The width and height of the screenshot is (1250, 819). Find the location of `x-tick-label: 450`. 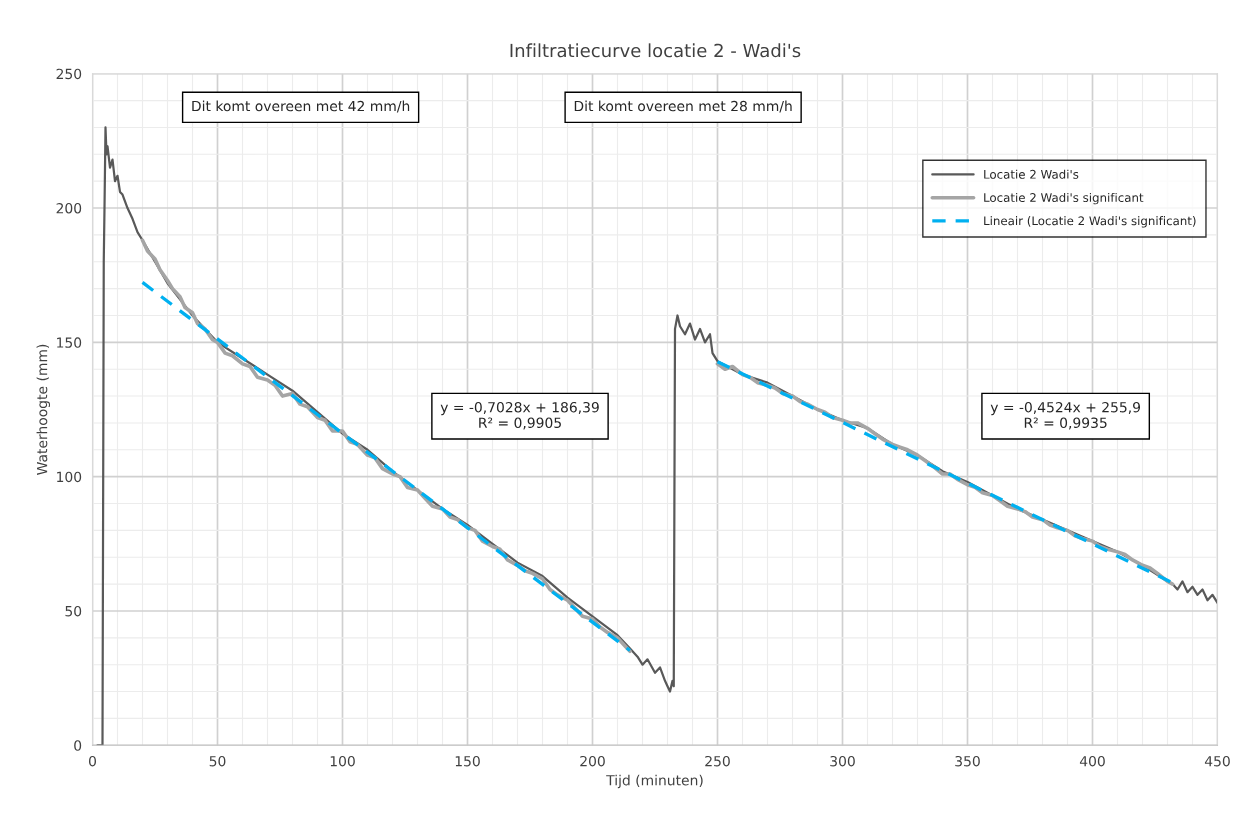

x-tick-label: 450 is located at coordinates (1217, 761).